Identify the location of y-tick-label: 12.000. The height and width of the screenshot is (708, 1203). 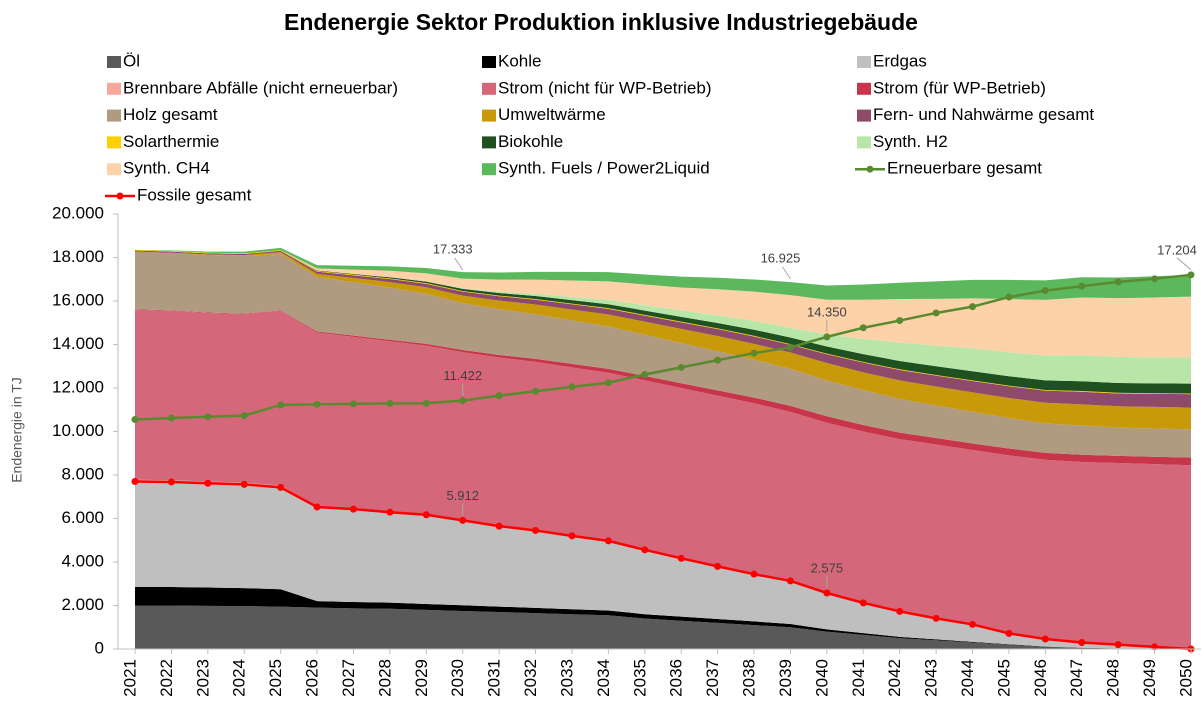
(78, 386).